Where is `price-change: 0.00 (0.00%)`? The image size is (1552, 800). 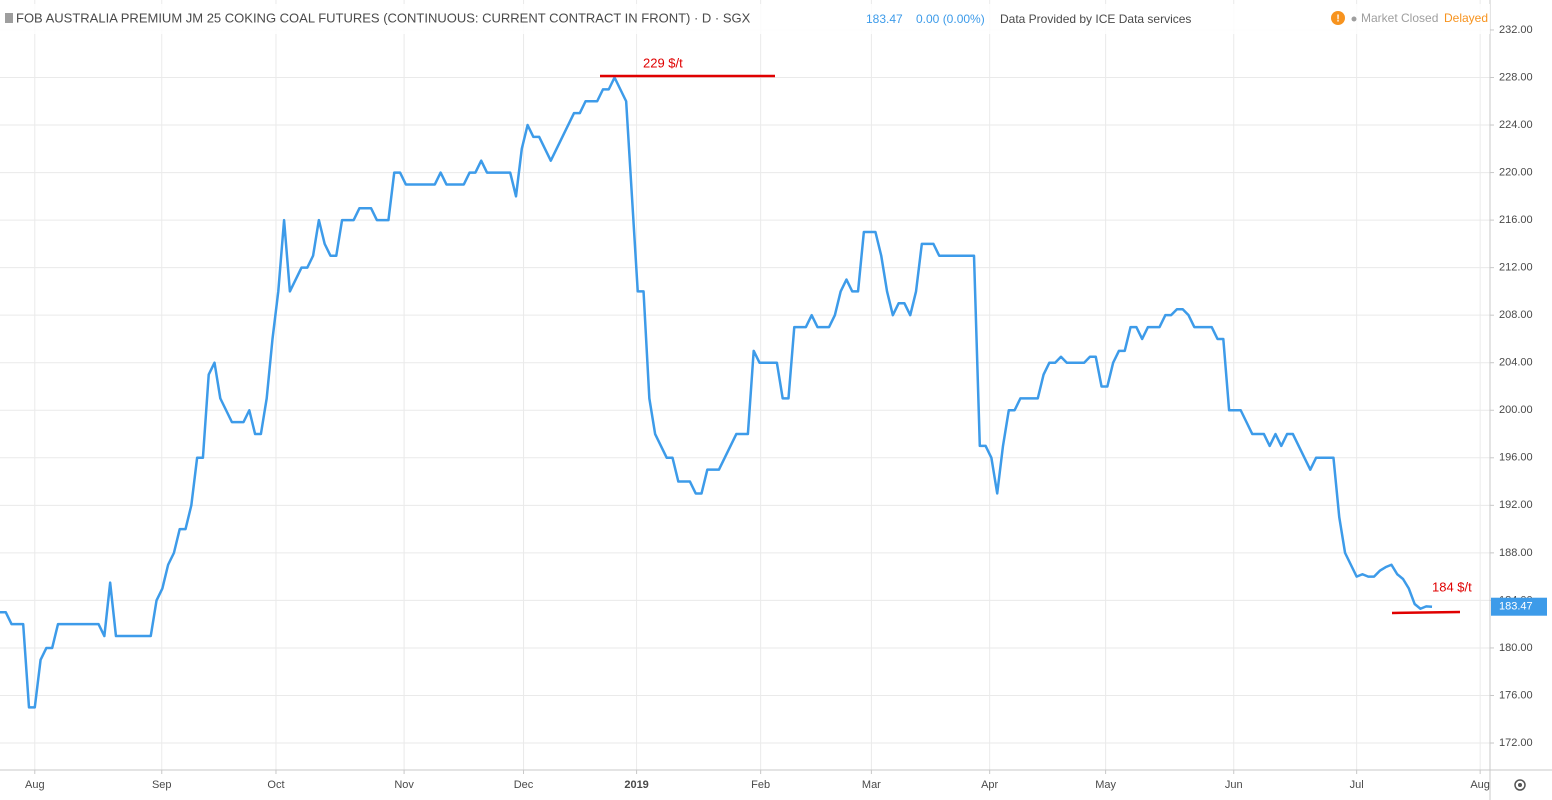
price-change: 0.00 (0.00%) is located at coordinates (950, 19).